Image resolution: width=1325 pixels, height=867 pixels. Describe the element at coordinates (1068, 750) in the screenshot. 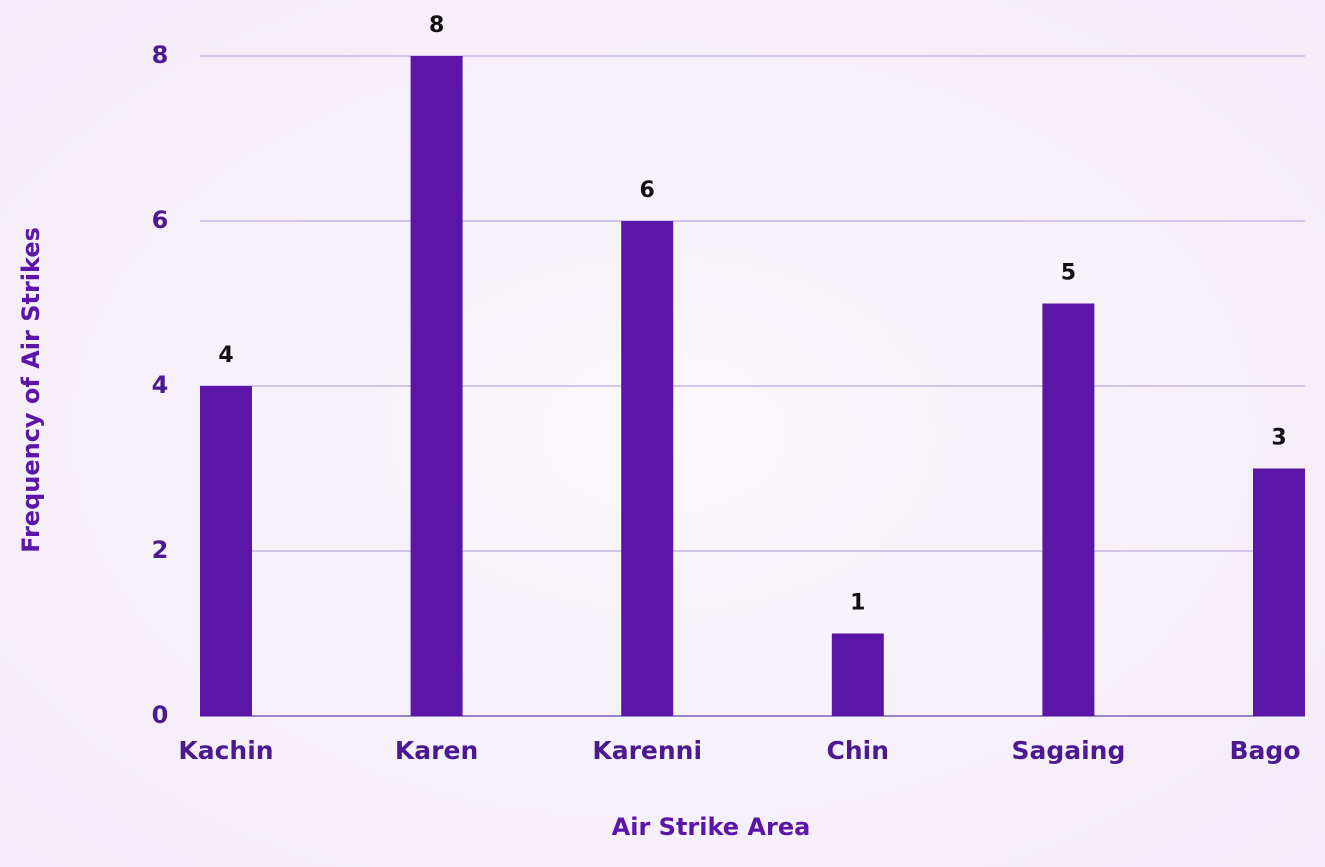

I see `x-tick-label: Sagaing` at that location.